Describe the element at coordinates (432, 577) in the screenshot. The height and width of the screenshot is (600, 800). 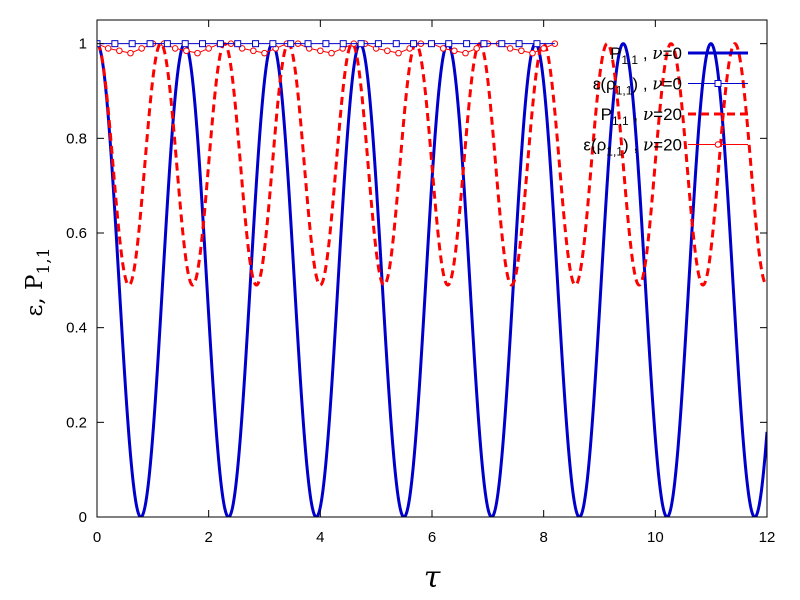
I see `x-axis-title: τ` at that location.